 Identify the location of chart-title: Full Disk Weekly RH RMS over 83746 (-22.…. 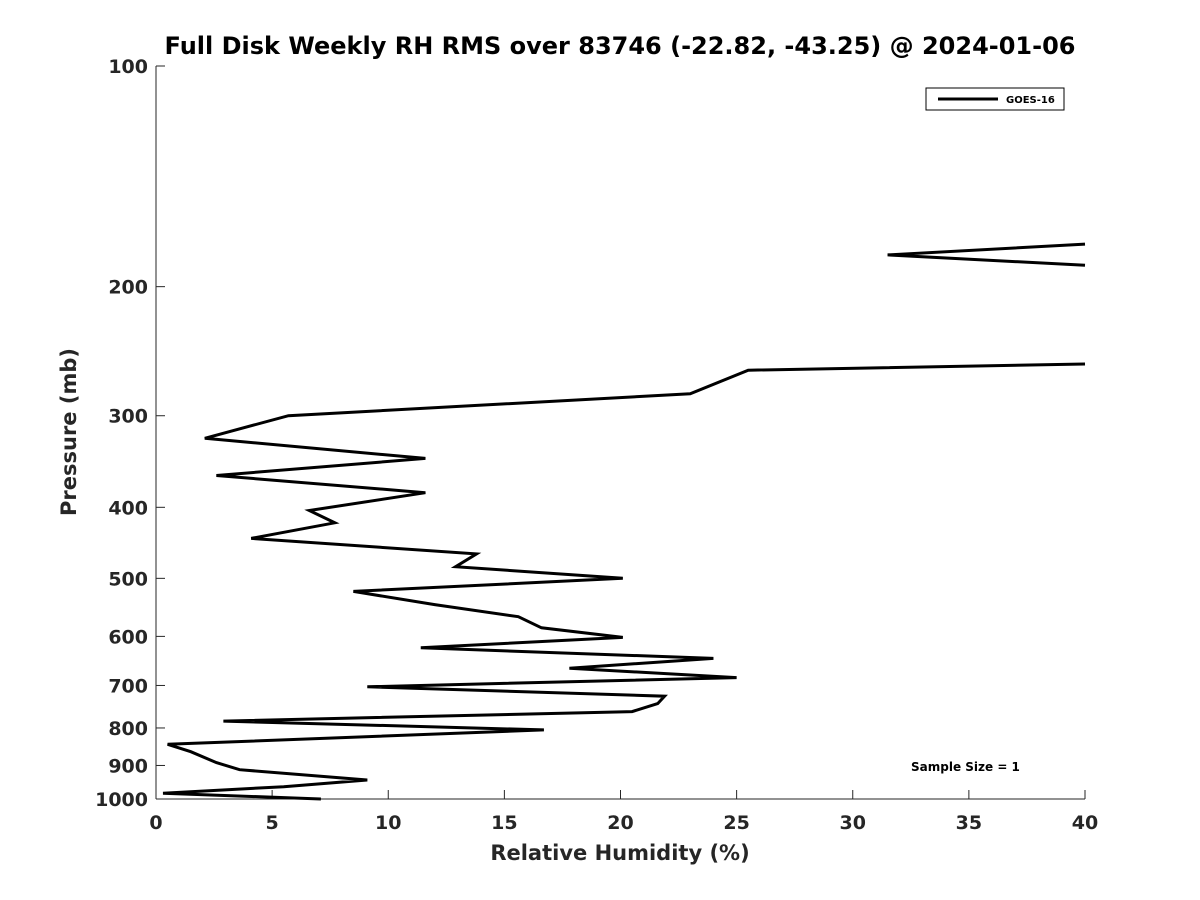
(620, 46).